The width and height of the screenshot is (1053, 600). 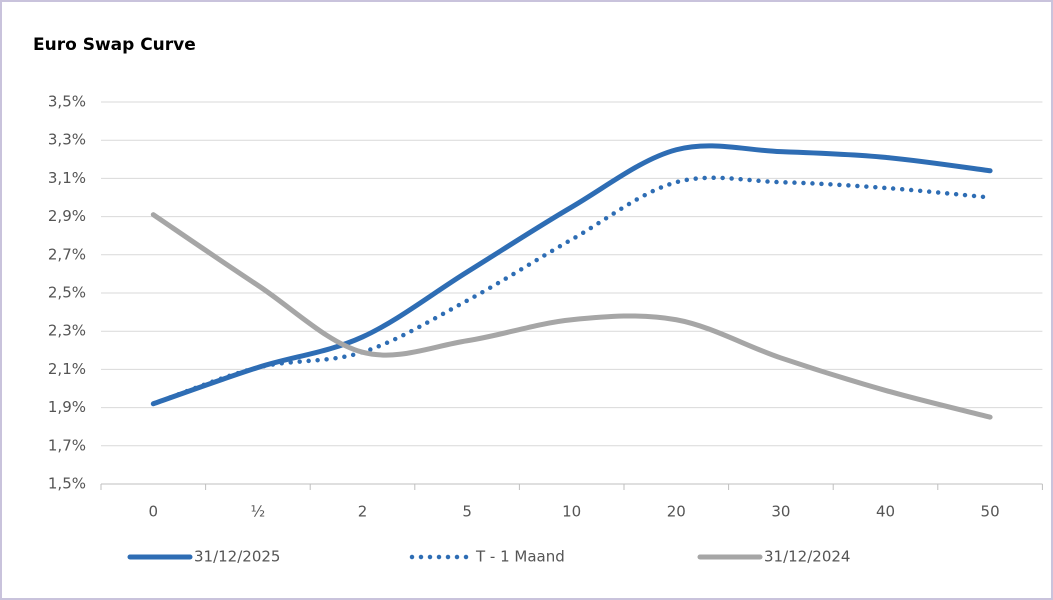 What do you see at coordinates (67, 293) in the screenshot?
I see `y-tick-label: 2,5%` at bounding box center [67, 293].